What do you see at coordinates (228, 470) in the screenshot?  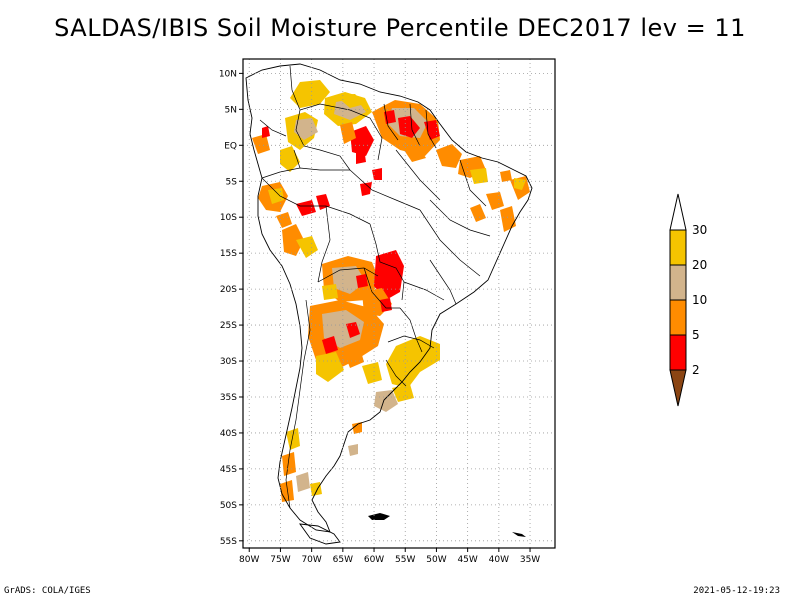 I see `lat-tick-label: 45S` at bounding box center [228, 470].